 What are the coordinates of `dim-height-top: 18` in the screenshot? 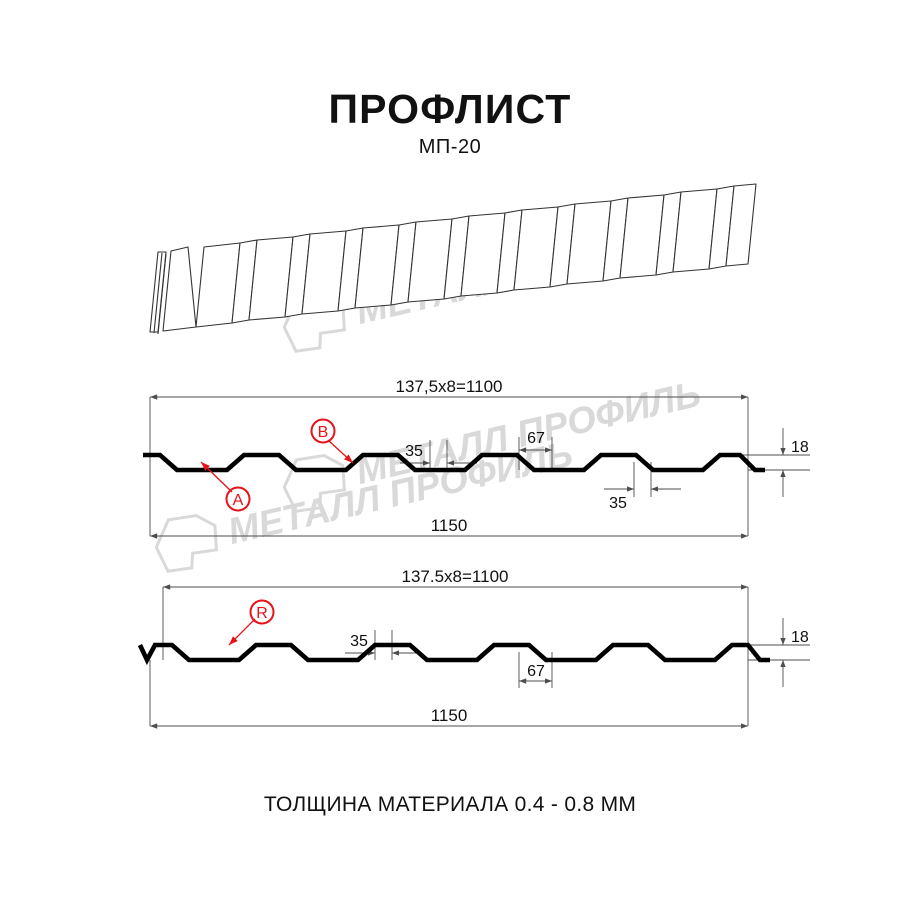 It's located at (794, 462).